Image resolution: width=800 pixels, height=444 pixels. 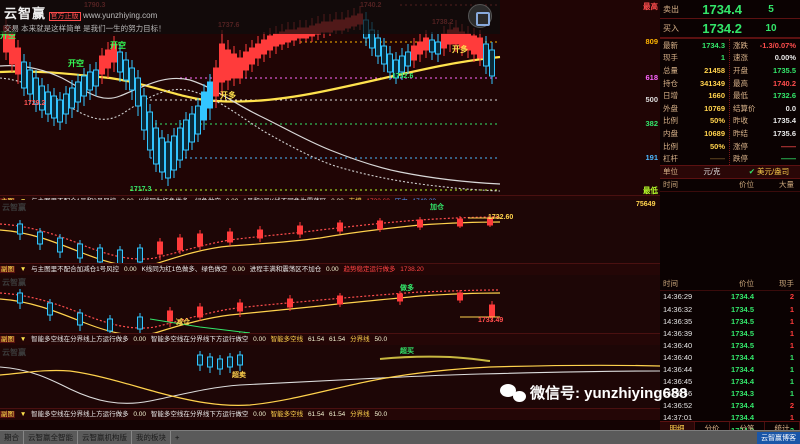 What do you see at coordinates (76, 63) in the screenshot?
I see `signal-open-short: 开空` at bounding box center [76, 63].